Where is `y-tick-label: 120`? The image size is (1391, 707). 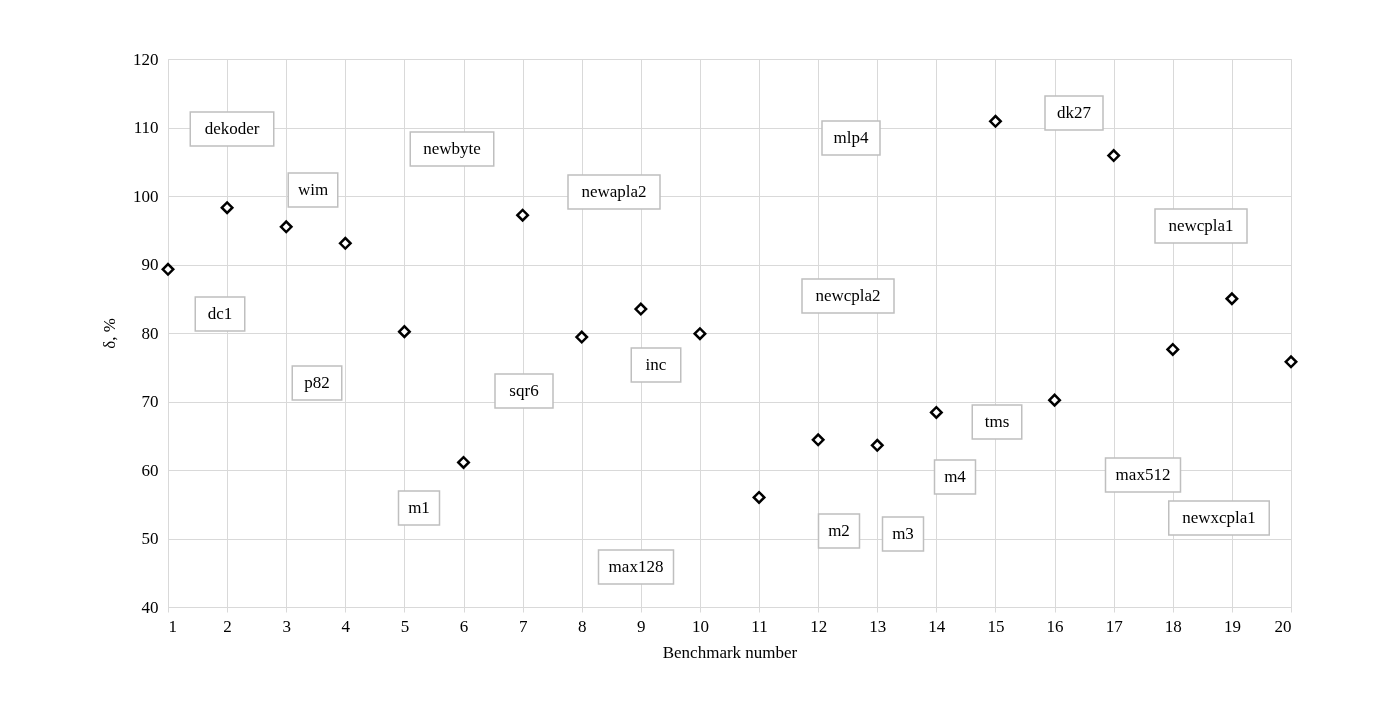
y-tick-label: 120 is located at coordinates (146, 59).